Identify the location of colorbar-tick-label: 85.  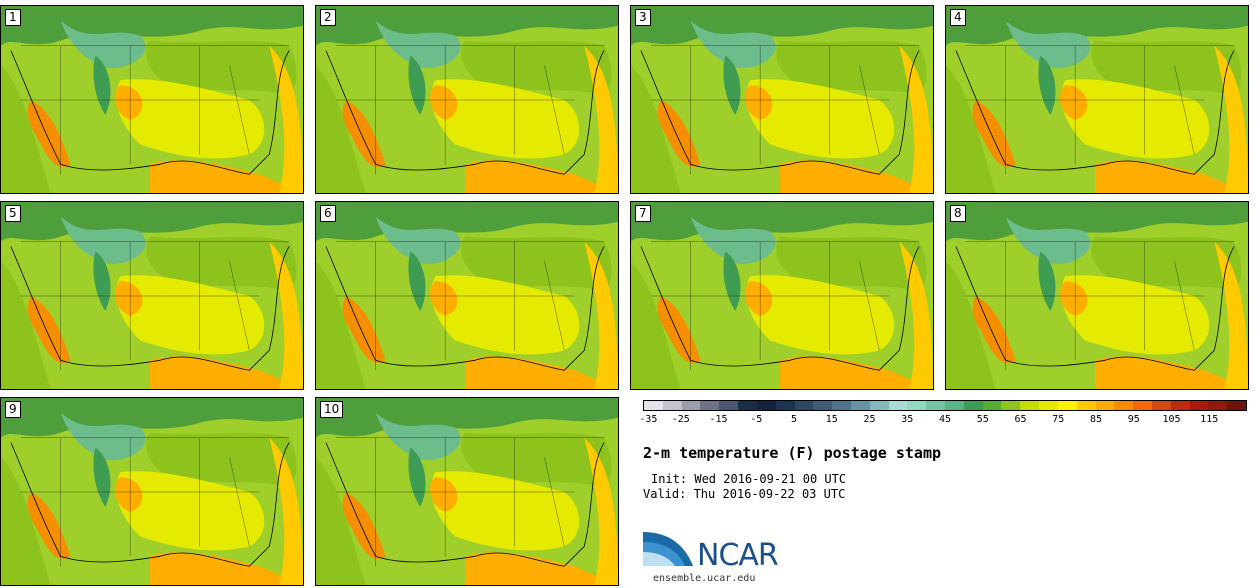
(1096, 419).